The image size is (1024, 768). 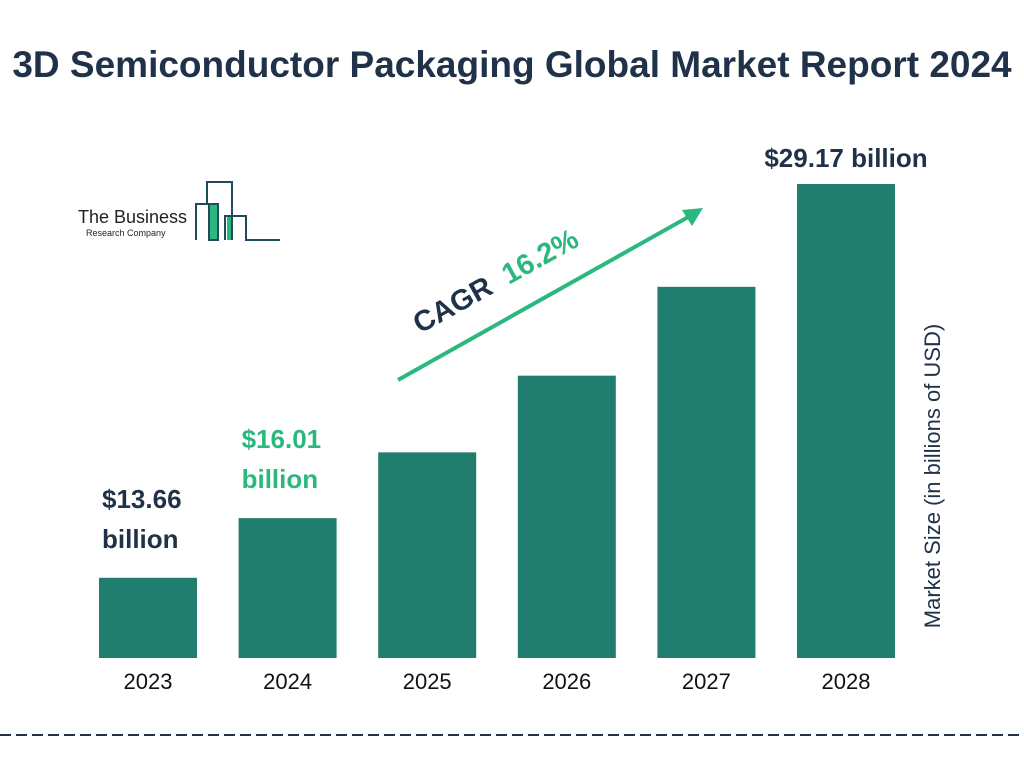 What do you see at coordinates (287, 588) in the screenshot?
I see `bar-2024` at bounding box center [287, 588].